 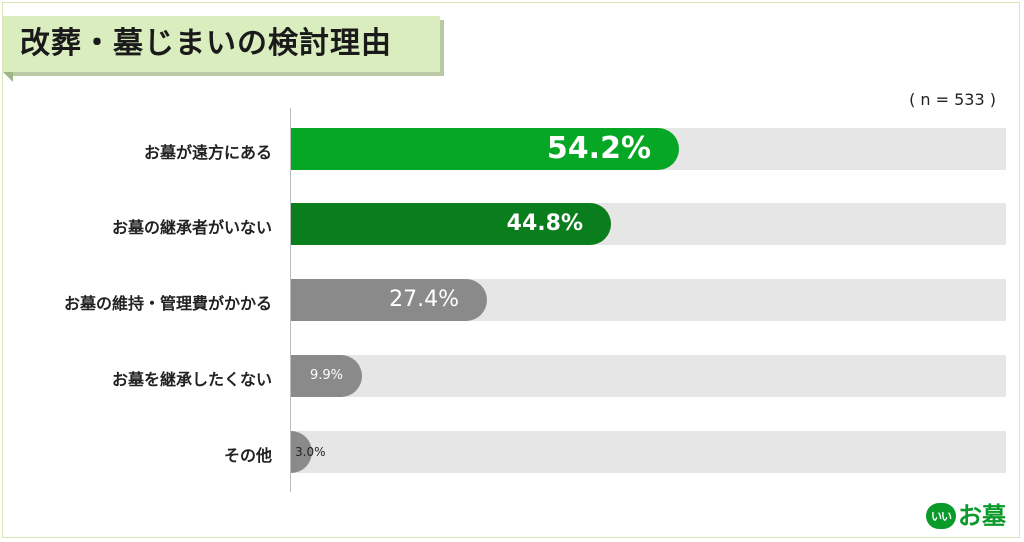 I want to click on bar-value-label: 44.8%, so click(x=544, y=223).